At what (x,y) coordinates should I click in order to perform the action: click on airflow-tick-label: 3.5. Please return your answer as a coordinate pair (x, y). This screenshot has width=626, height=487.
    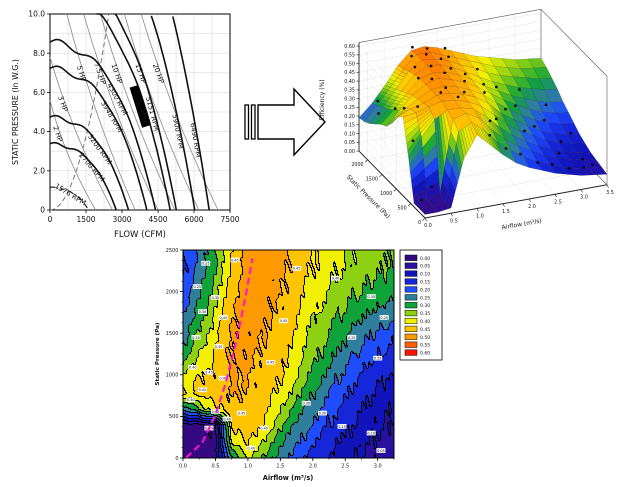
    Looking at the image, I should click on (610, 193).